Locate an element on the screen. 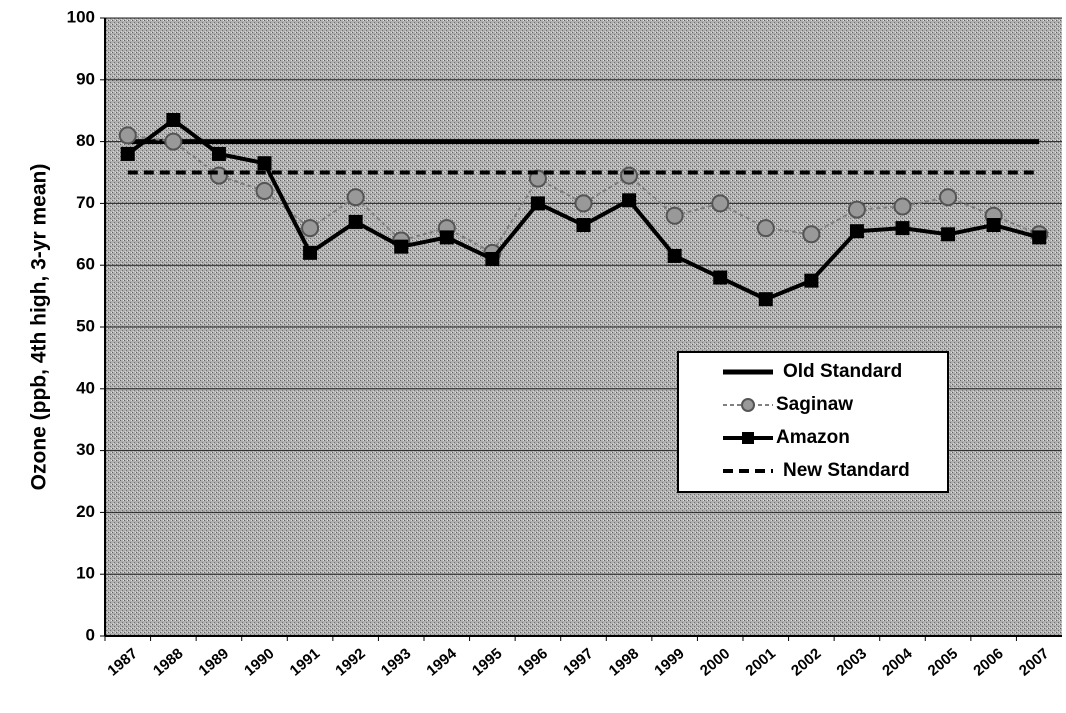 This screenshot has height=713, width=1066. y-tick-label: 10 is located at coordinates (85, 573).